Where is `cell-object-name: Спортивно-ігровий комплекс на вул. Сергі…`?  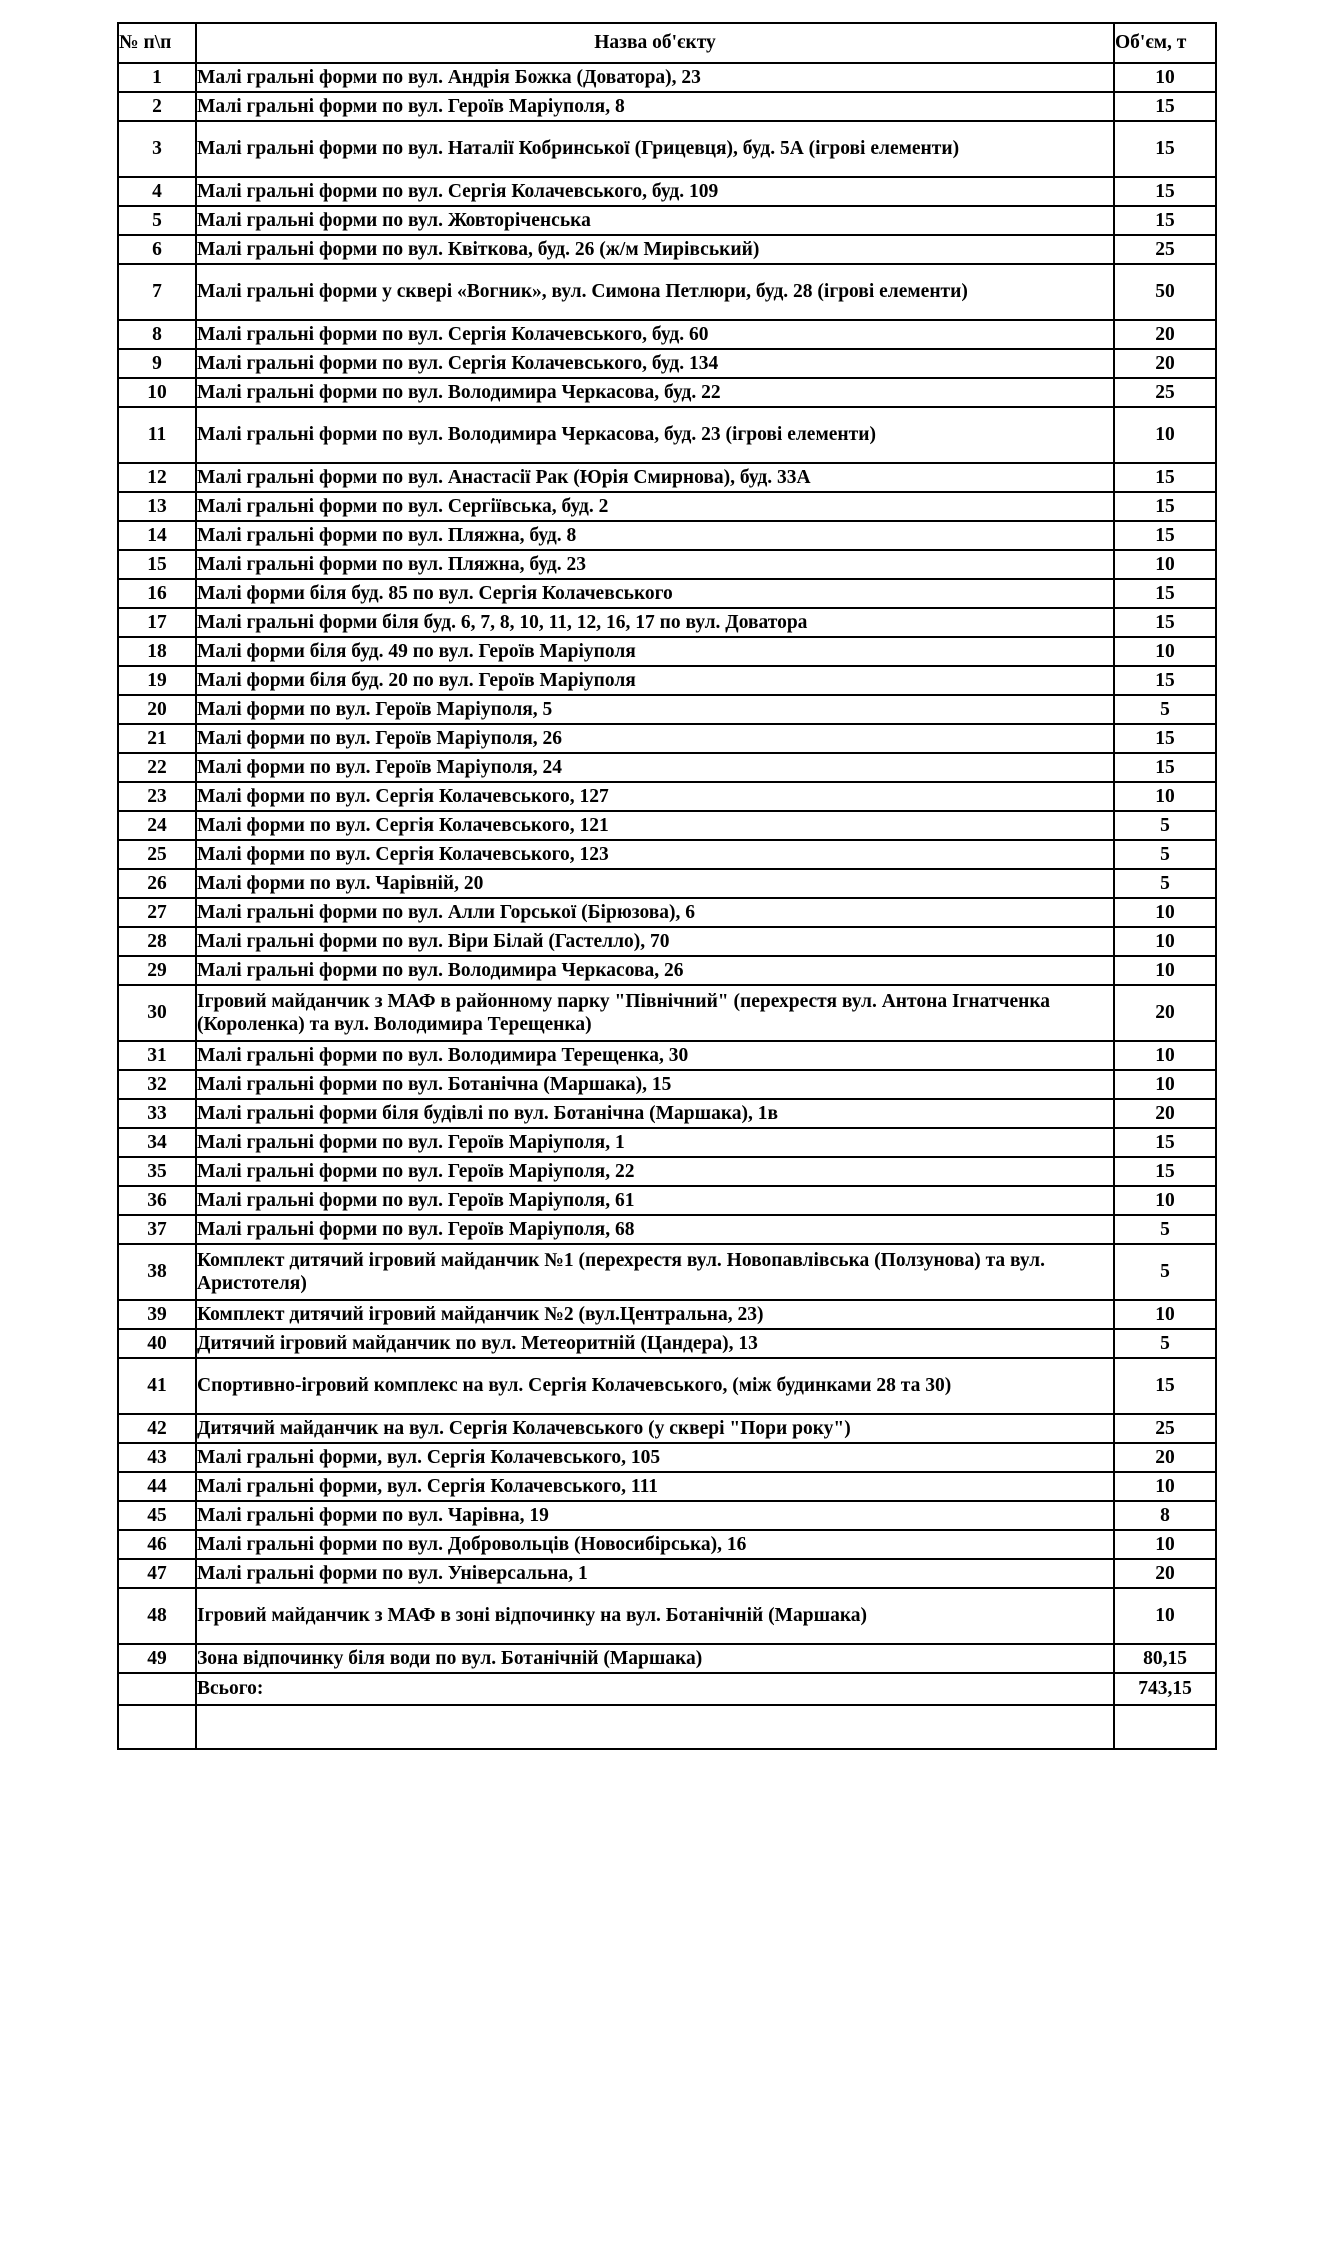 cell-object-name: Спортивно-ігровий комплекс на вул. Сергі… is located at coordinates (655, 1386).